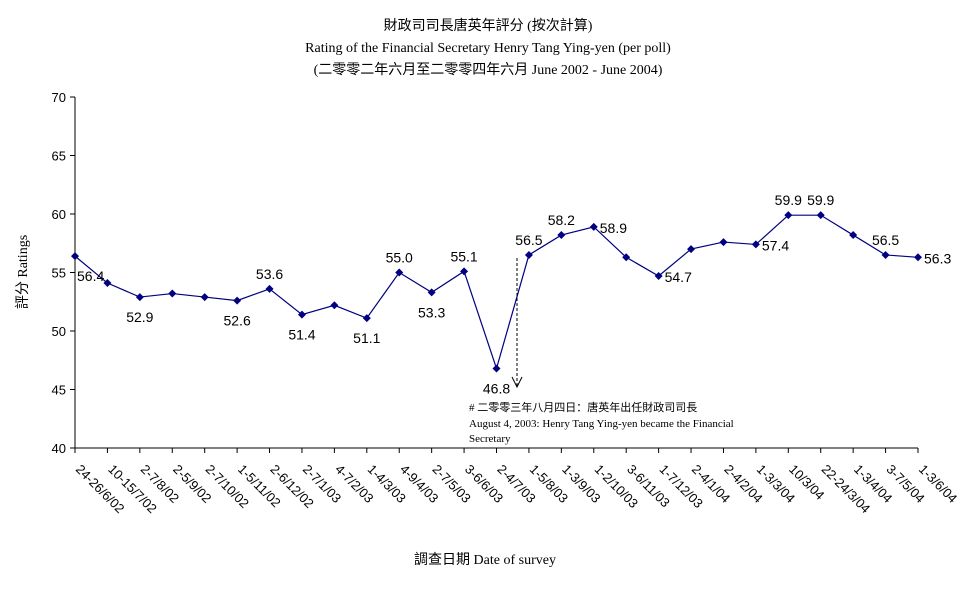 The width and height of the screenshot is (977, 600). What do you see at coordinates (678, 277) in the screenshot?
I see `data-label: 54.7` at bounding box center [678, 277].